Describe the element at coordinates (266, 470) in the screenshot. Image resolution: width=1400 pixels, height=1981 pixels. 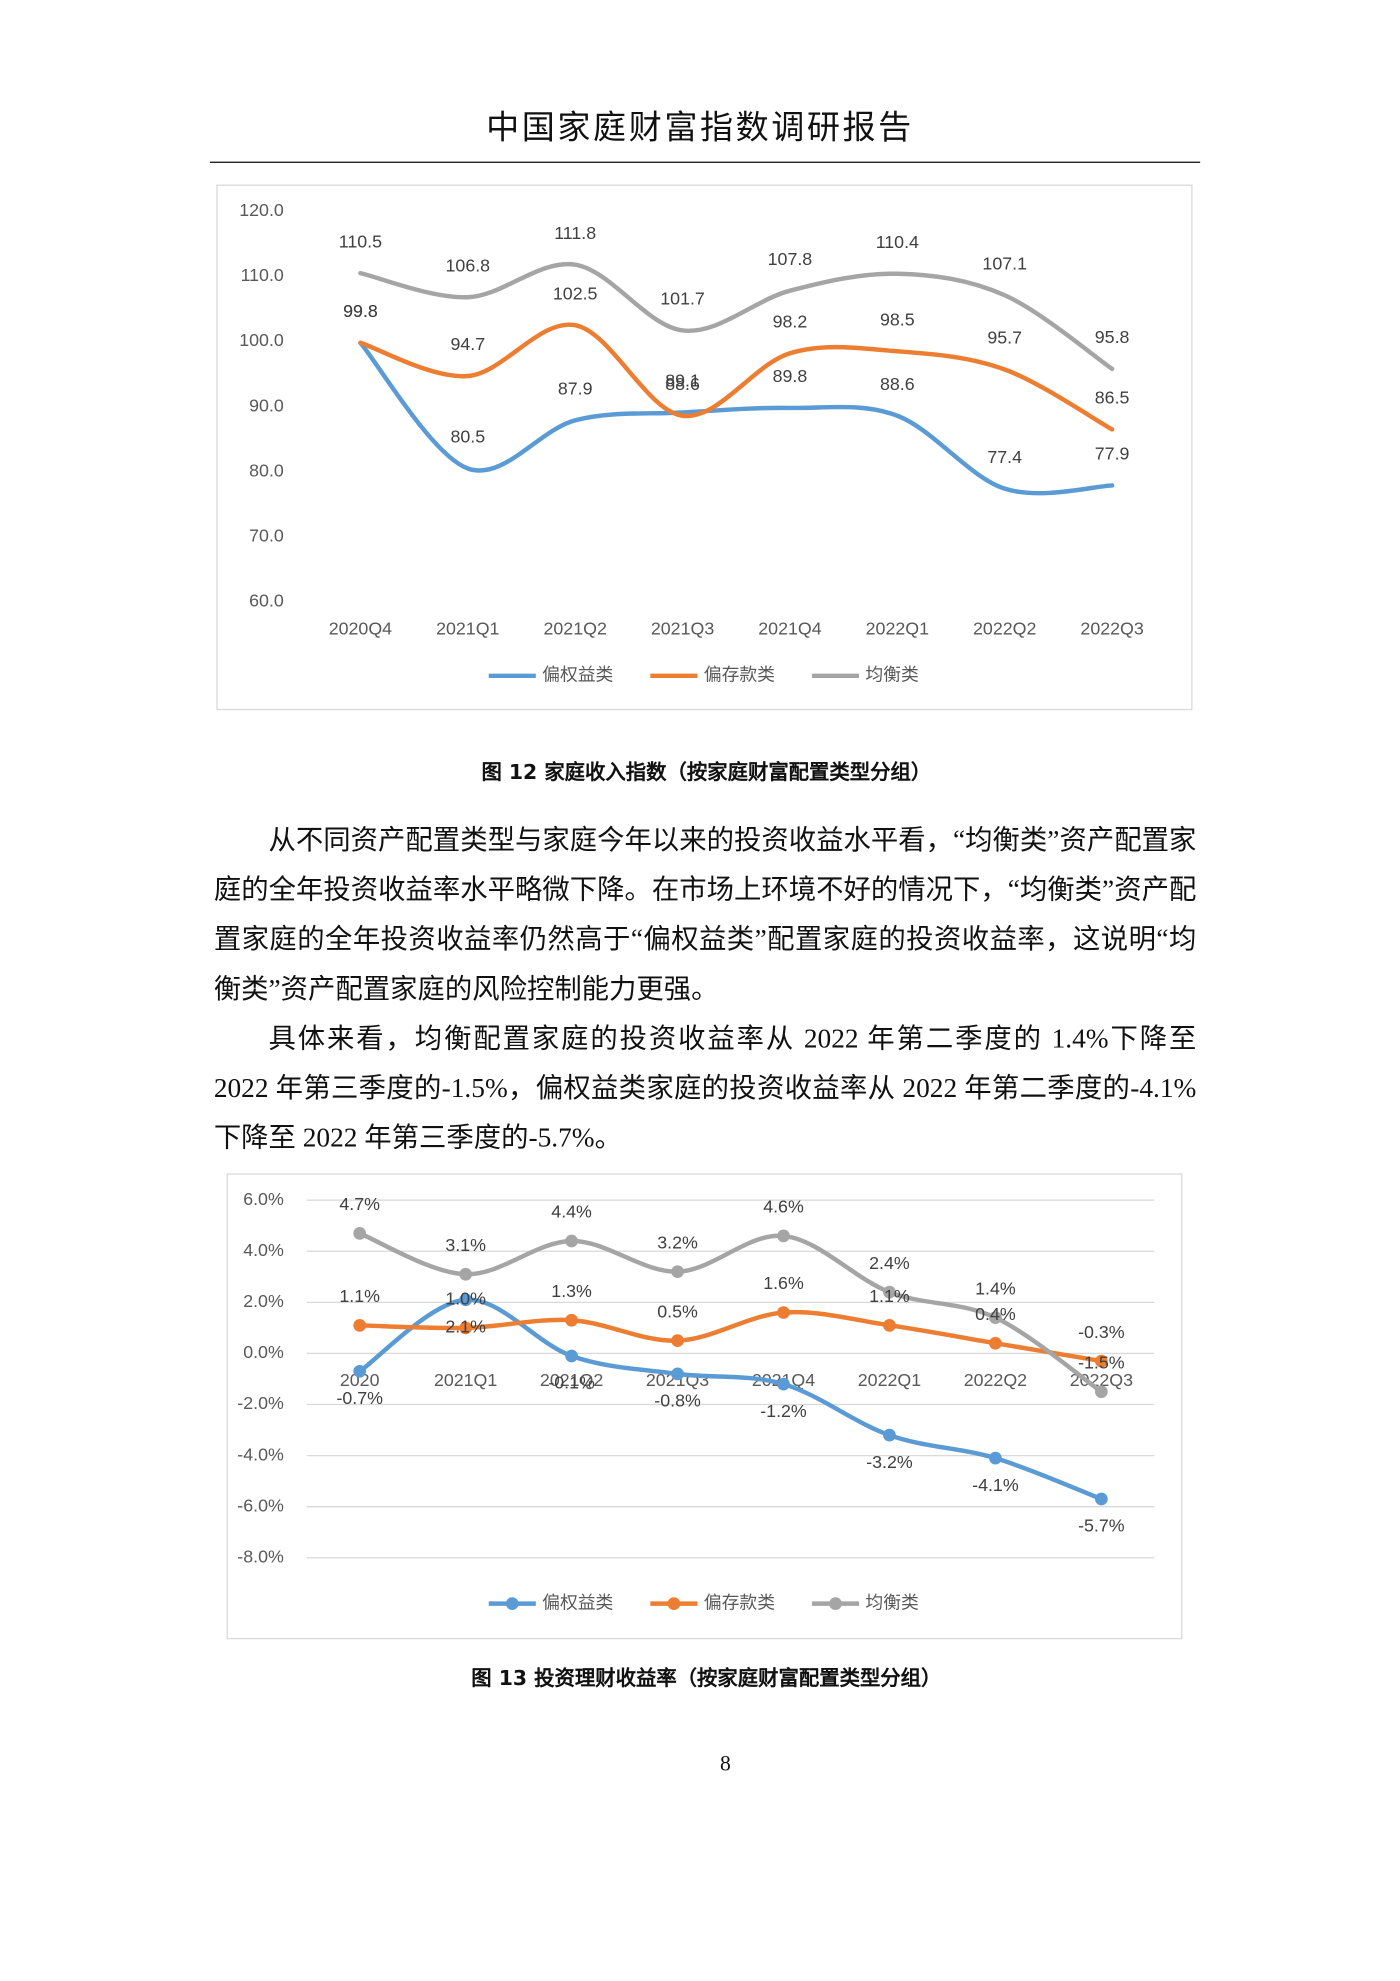
I see `y-tick-label: 80.0` at that location.